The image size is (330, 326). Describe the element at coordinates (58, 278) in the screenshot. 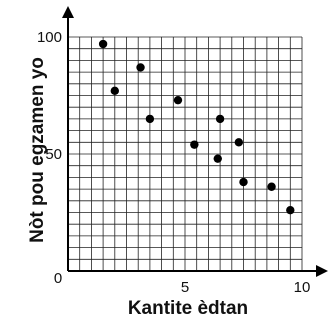

I see `origin-tick-label: 0` at that location.